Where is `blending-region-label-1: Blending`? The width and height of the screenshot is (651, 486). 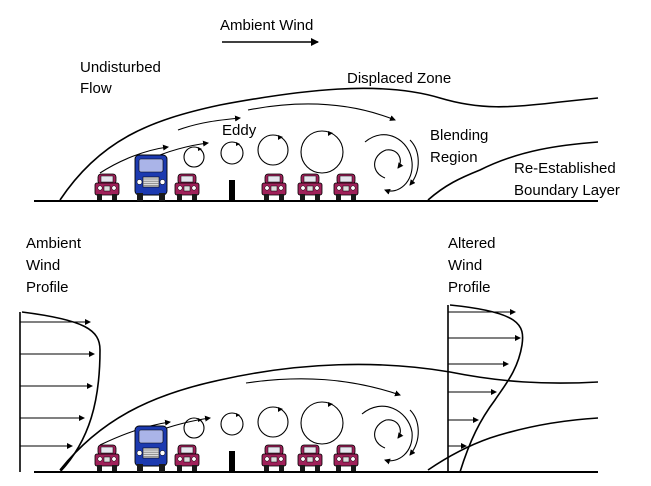
blending-region-label-1: Blending is located at coordinates (459, 135).